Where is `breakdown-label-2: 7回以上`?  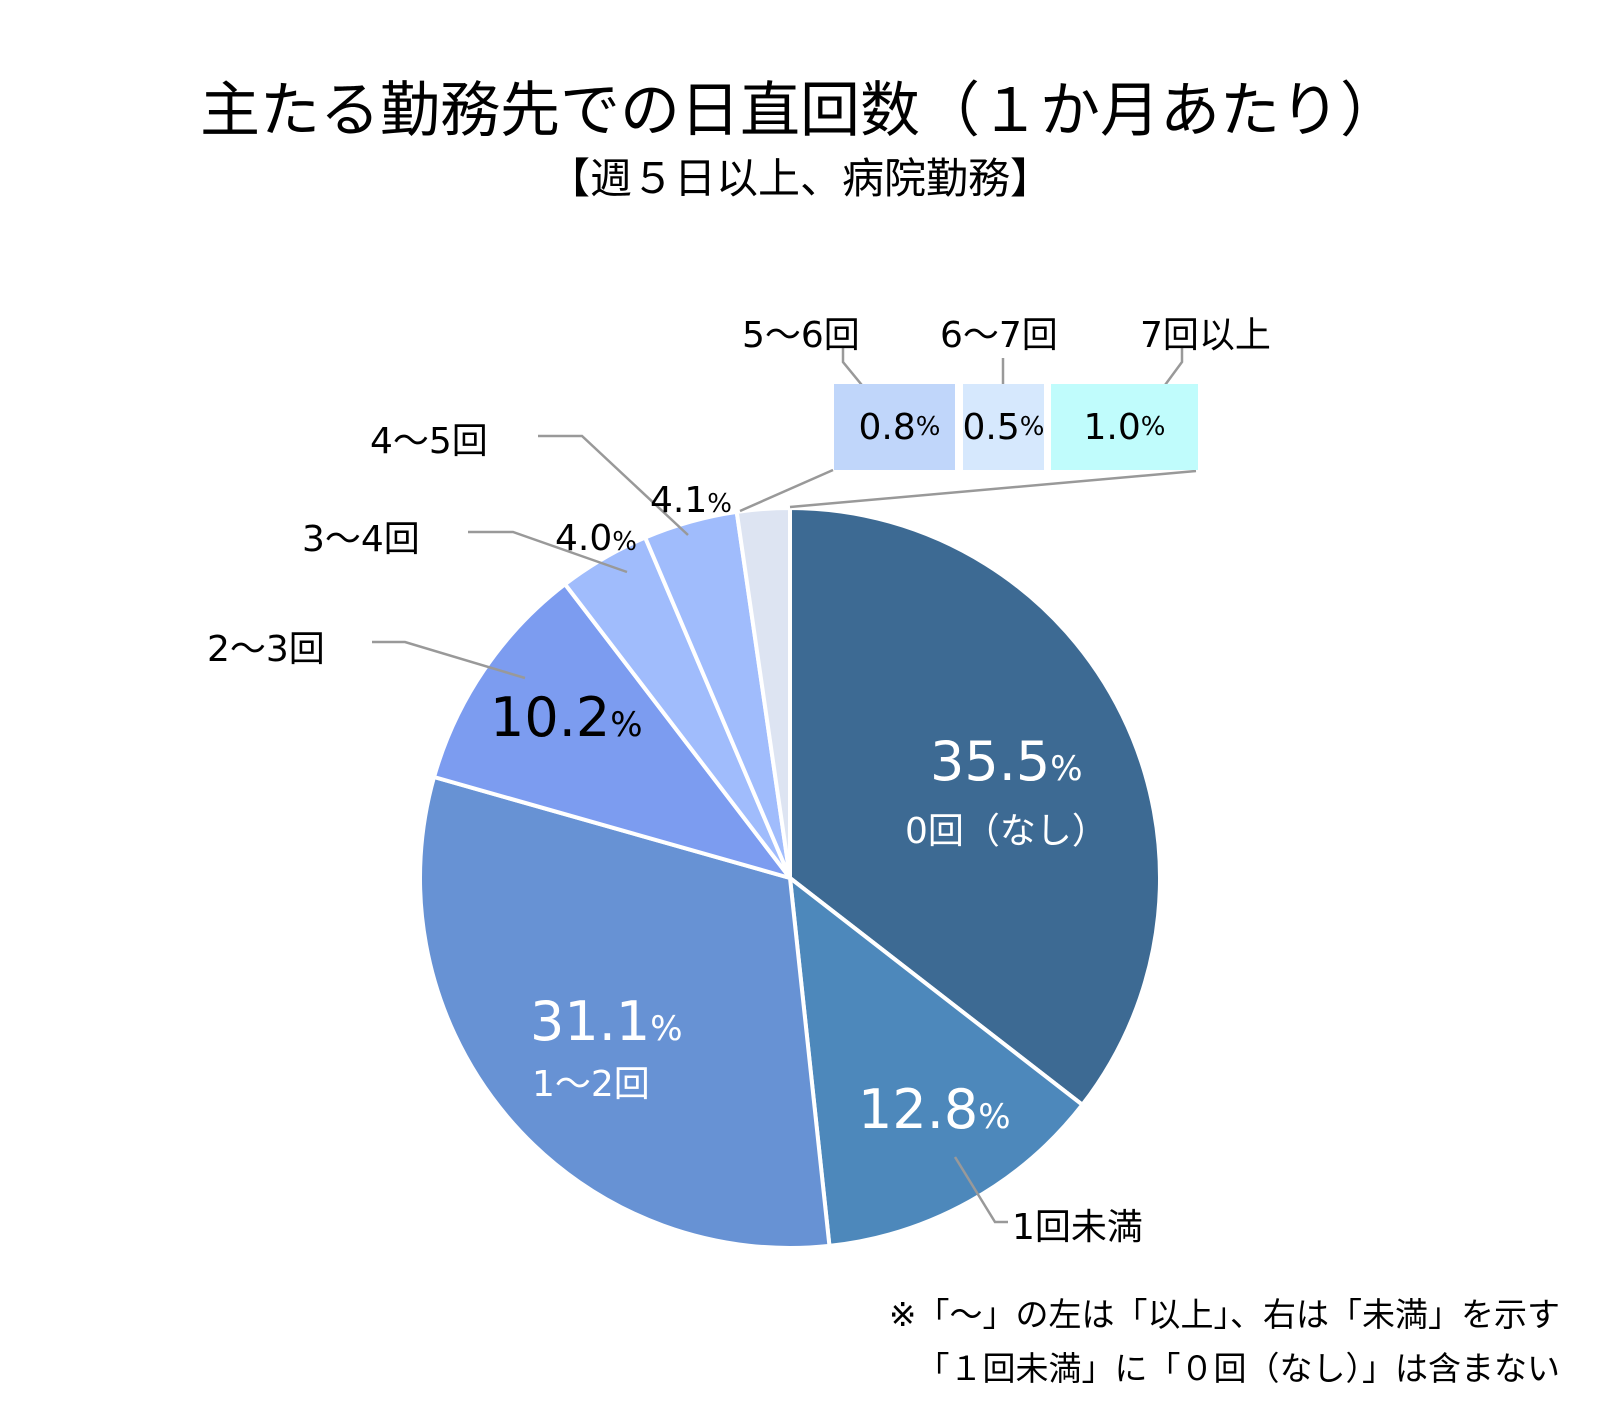
breakdown-label-2: 7回以上 is located at coordinates (1205, 335).